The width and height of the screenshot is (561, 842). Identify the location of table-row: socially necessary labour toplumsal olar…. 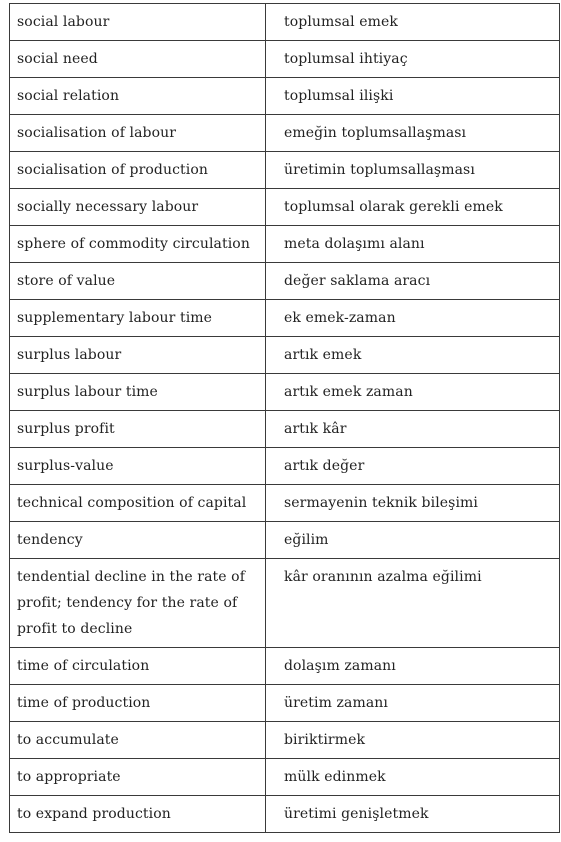
(284, 207).